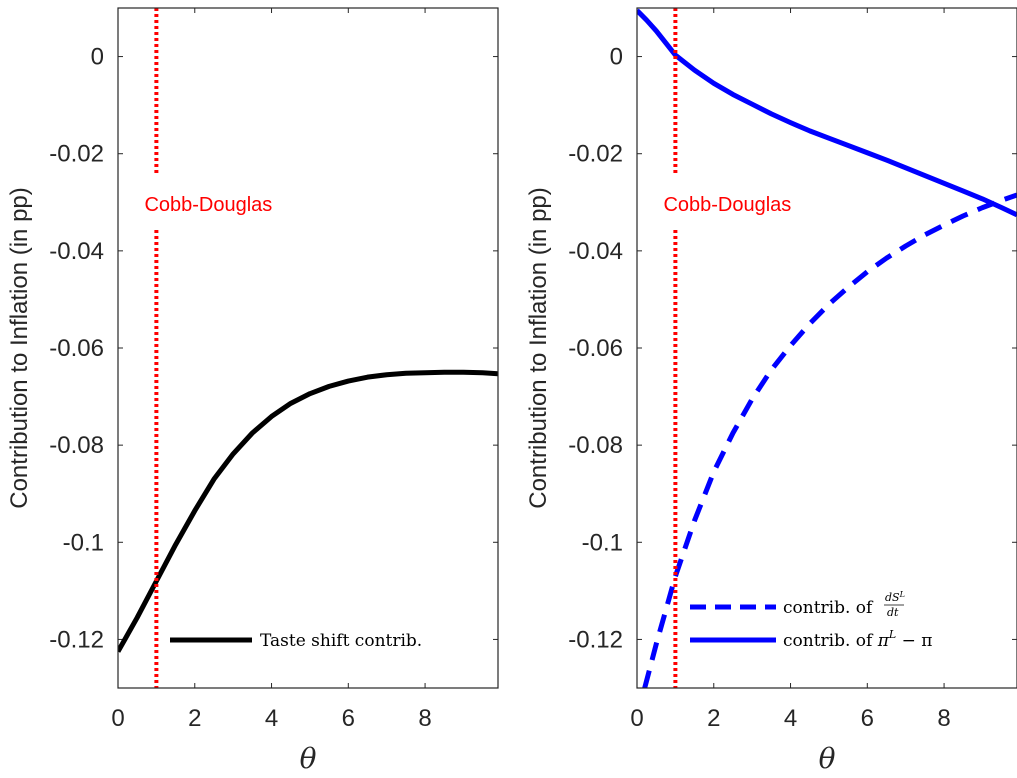 Image resolution: width=1017 pixels, height=778 pixels. What do you see at coordinates (727, 205) in the screenshot?
I see `right-cobb-douglas-label: Cobb-Douglas` at bounding box center [727, 205].